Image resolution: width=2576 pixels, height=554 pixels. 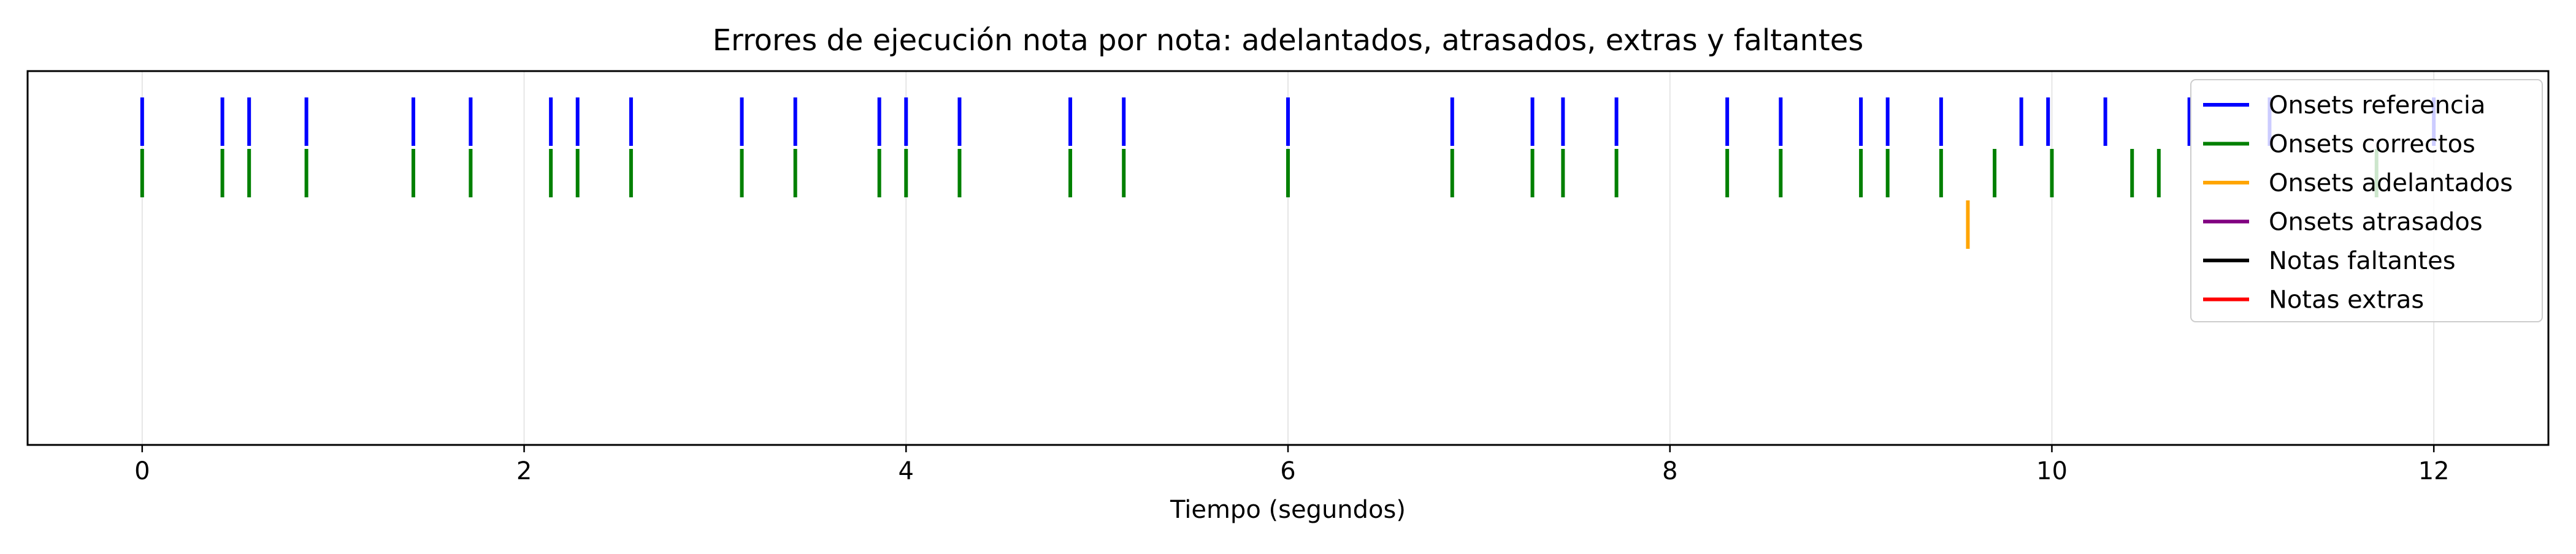 What do you see at coordinates (1287, 471) in the screenshot?
I see `x-tick-label: 6` at bounding box center [1287, 471].